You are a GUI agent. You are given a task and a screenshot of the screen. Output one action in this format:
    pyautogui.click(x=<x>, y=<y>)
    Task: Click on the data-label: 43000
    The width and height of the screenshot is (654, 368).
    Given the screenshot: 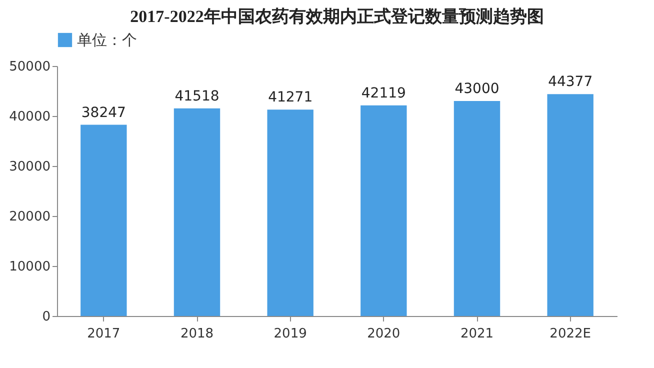 What is the action you would take?
    pyautogui.click(x=477, y=89)
    